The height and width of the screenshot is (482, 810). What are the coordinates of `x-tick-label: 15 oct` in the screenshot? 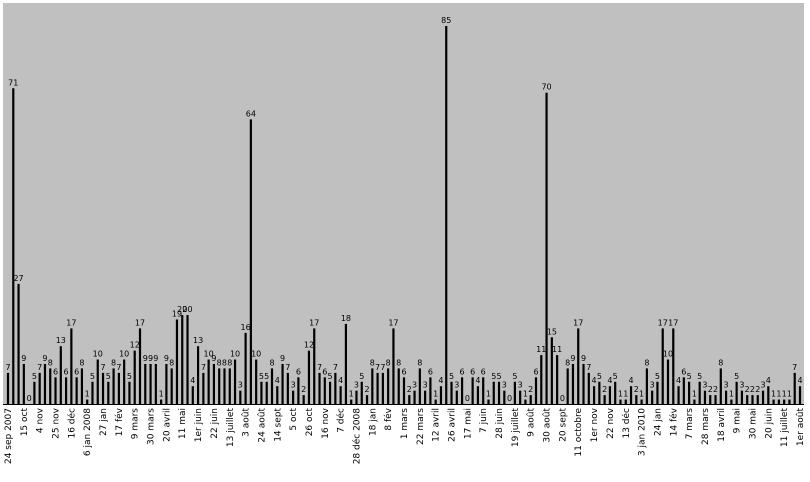 It's located at (25, 422).